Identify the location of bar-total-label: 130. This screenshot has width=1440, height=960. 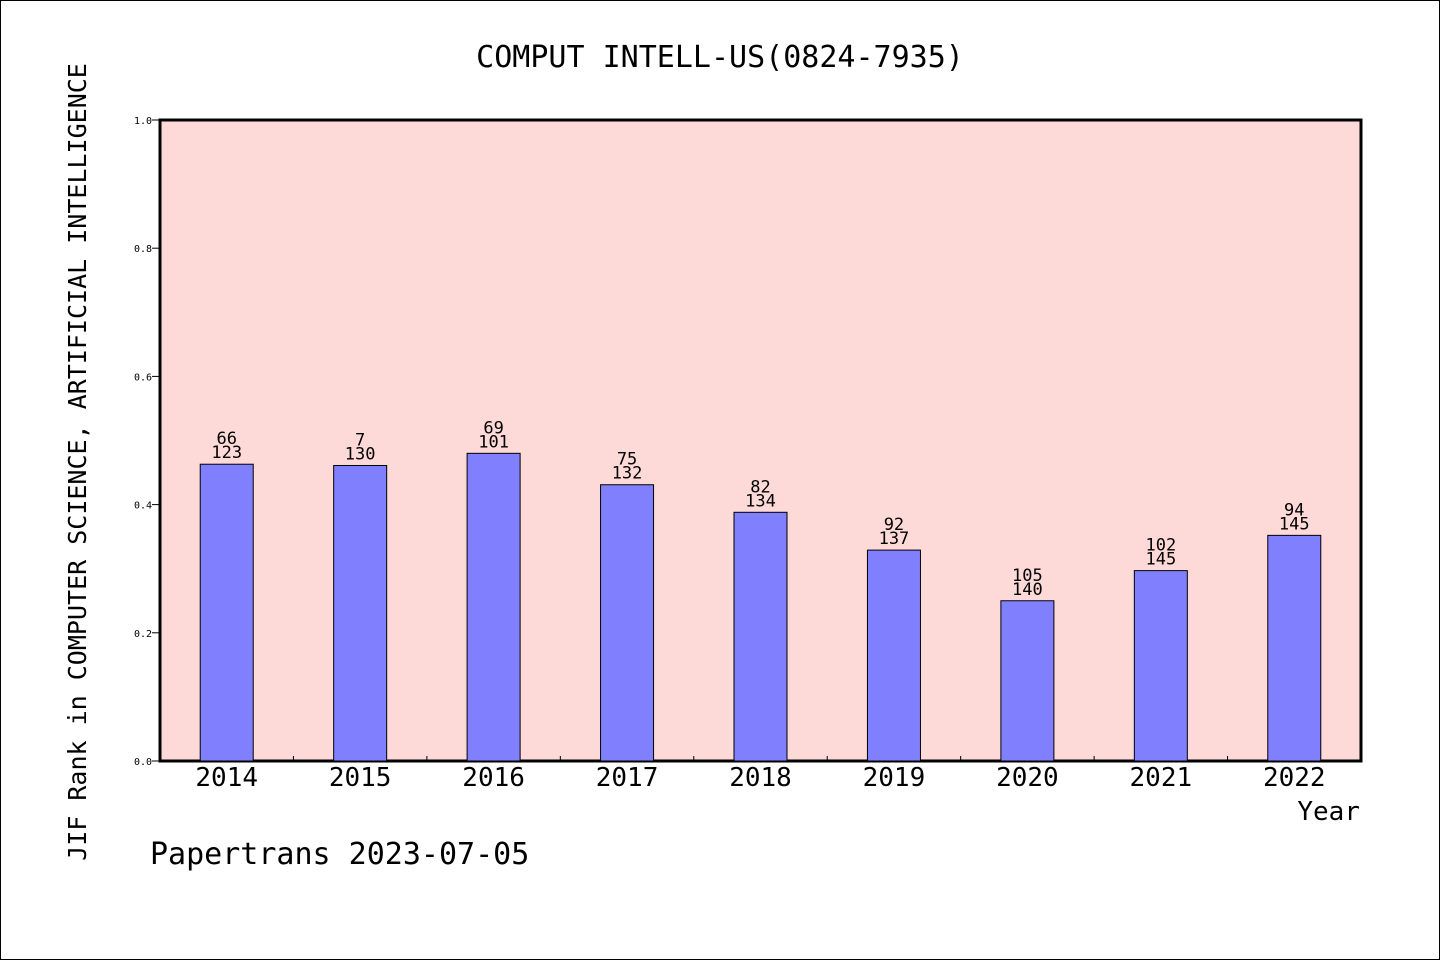
(360, 454).